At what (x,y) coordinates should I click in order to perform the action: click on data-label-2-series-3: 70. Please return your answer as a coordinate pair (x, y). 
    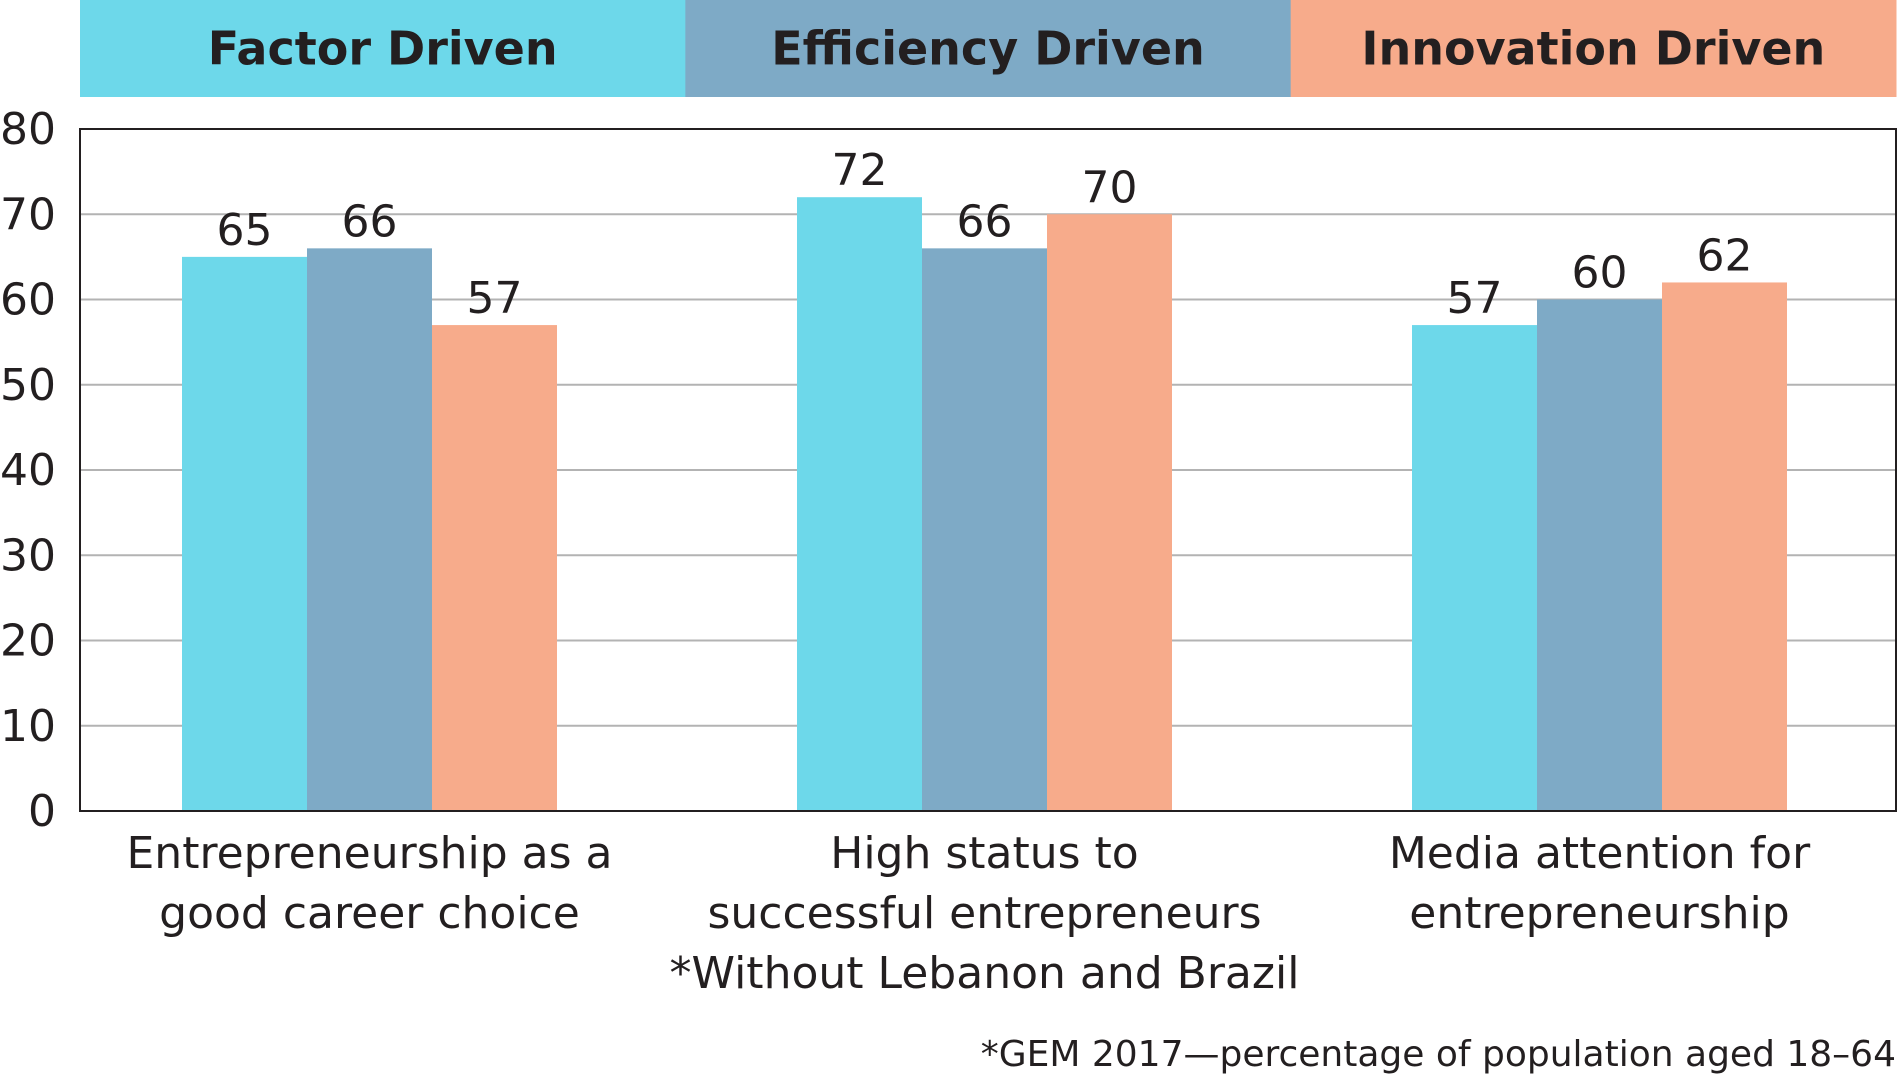
    Looking at the image, I should click on (1110, 187).